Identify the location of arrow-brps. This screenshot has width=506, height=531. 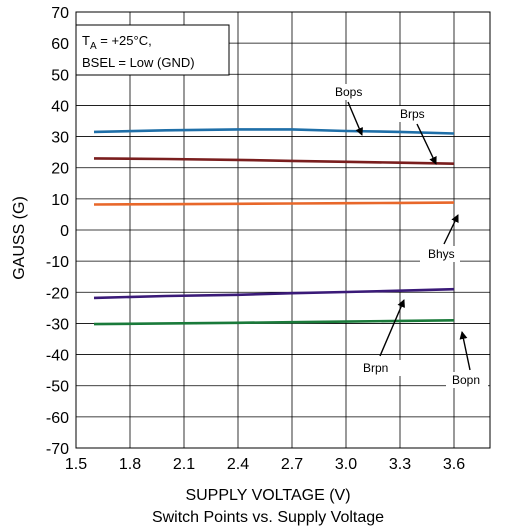
(426, 144).